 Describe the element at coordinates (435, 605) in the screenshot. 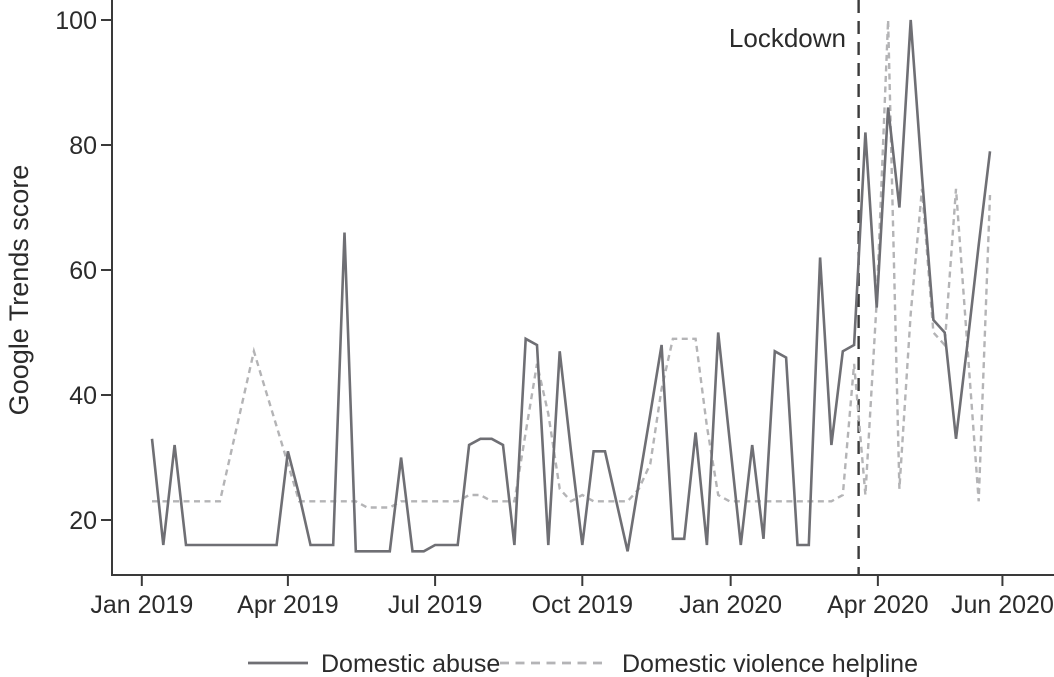

I see `x-tick-label: Jul 2019` at that location.